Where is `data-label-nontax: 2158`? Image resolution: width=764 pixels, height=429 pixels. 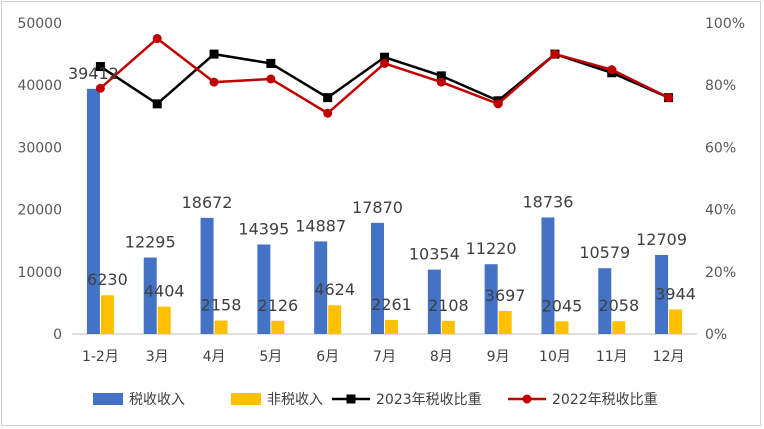
data-label-nontax: 2158 is located at coordinates (221, 305).